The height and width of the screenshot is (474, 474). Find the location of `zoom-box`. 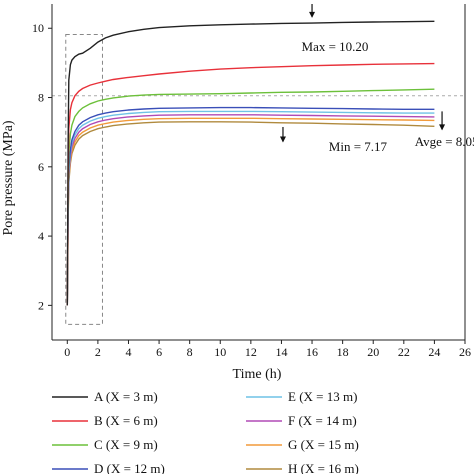

zoom-box is located at coordinates (84, 179).